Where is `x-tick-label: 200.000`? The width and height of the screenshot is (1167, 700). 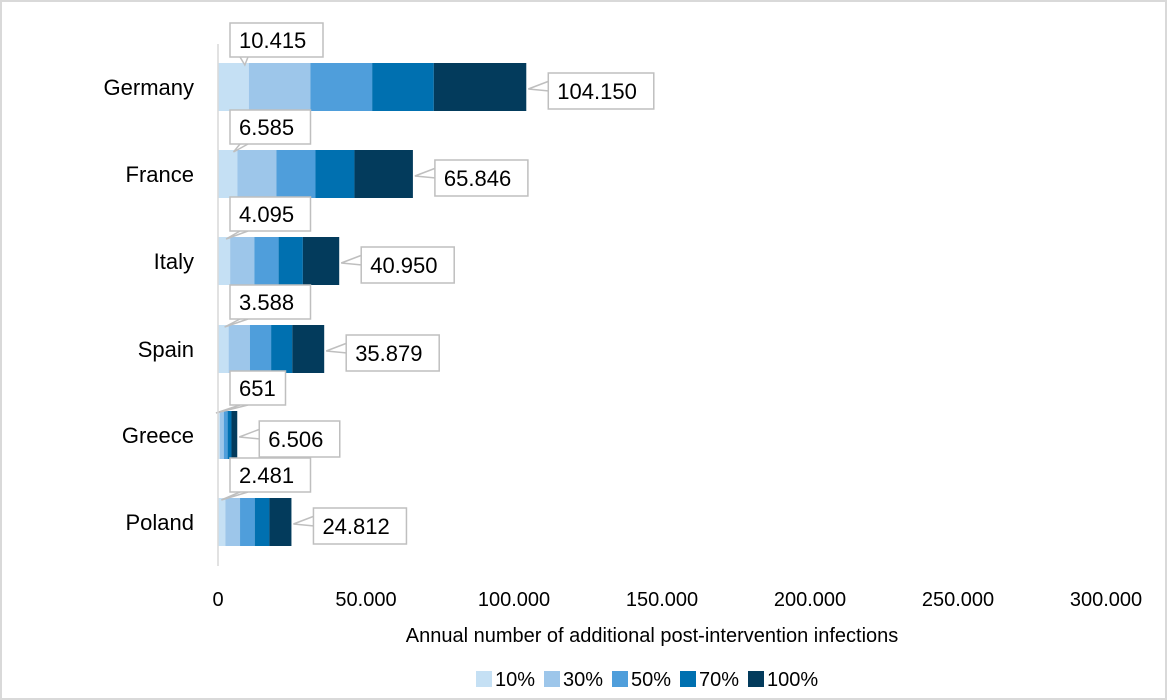 x-tick-label: 200.000 is located at coordinates (810, 600).